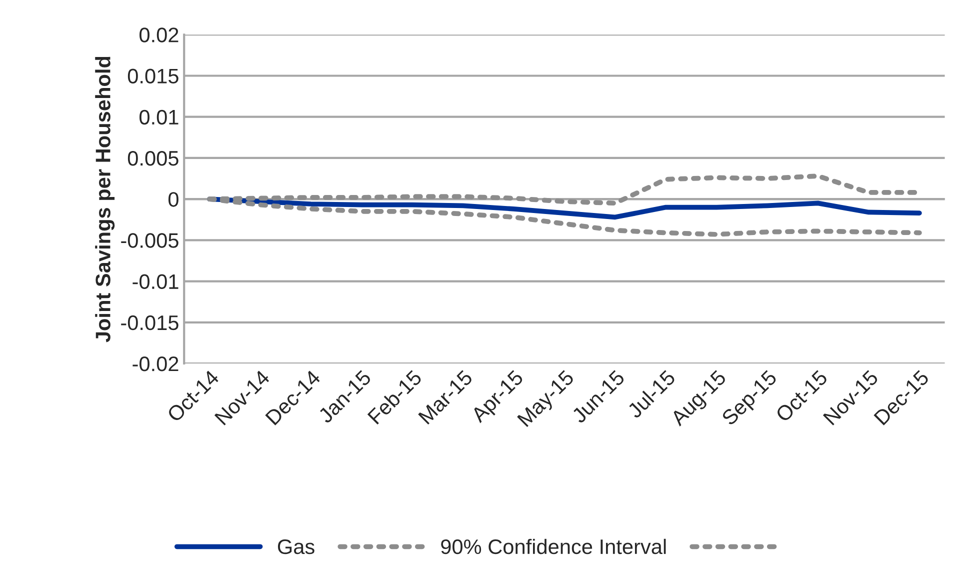  I want to click on y-tick-label: -0.005, so click(149, 240).